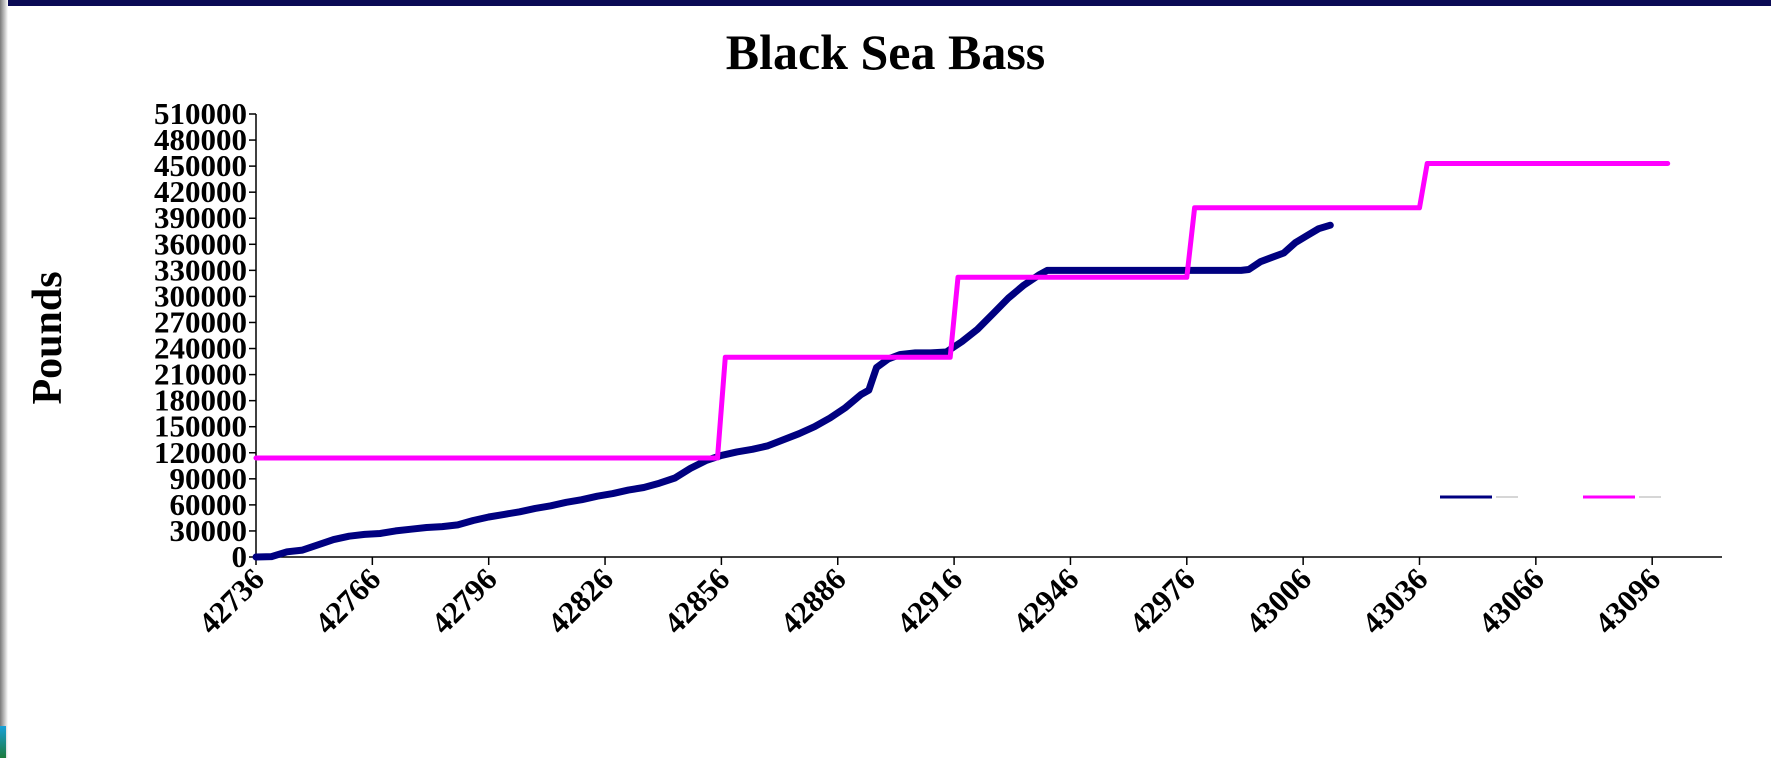 The width and height of the screenshot is (1771, 758). What do you see at coordinates (1046, 601) in the screenshot?
I see `x-tick-label: 42946` at bounding box center [1046, 601].